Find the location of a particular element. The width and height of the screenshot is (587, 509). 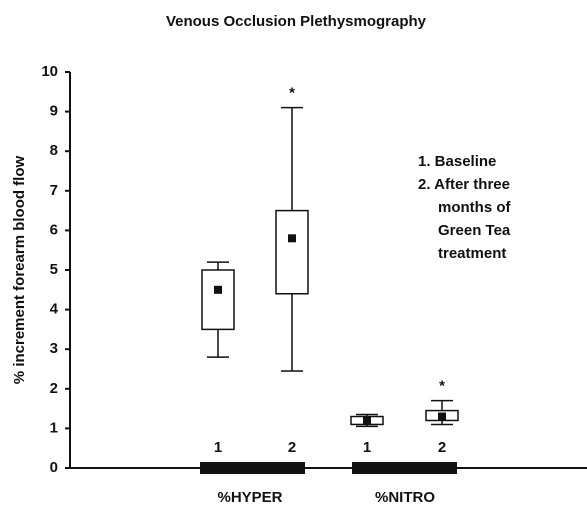

legend-text: 2. After three is located at coordinates (464, 184).